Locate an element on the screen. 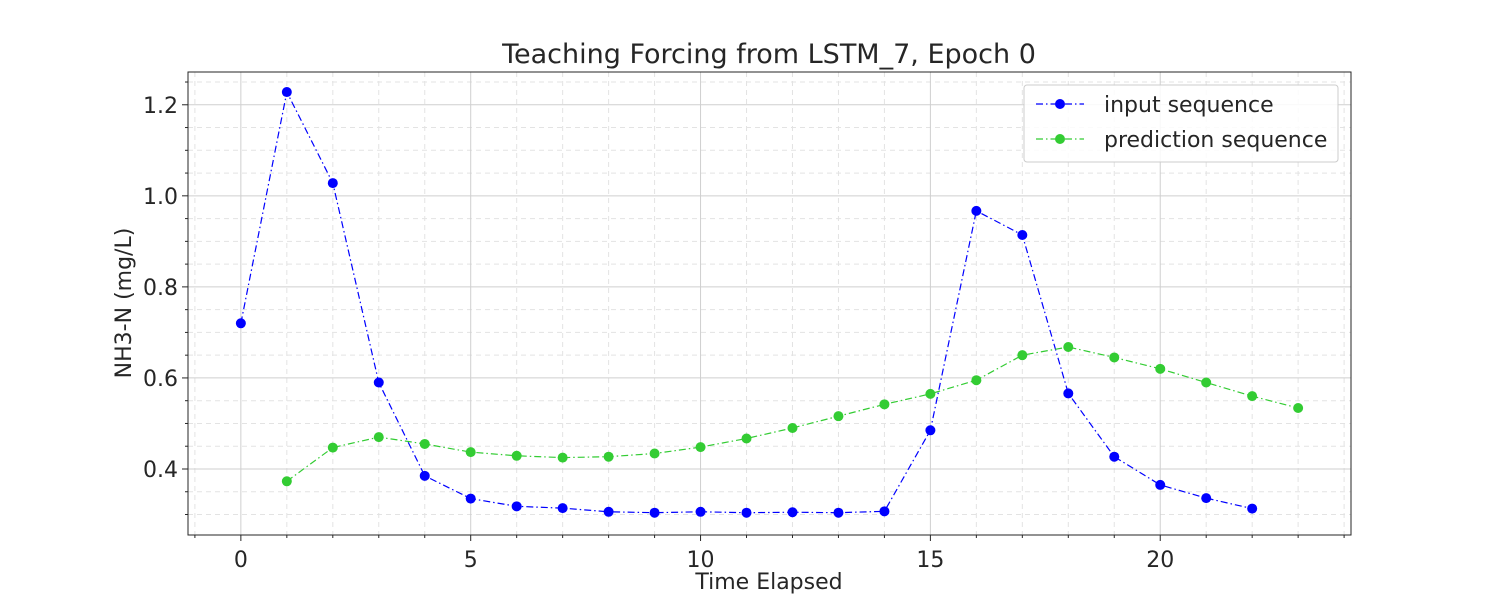 Image resolution: width=1500 pixels, height=600 pixels. x-tick-label: 5 is located at coordinates (471, 560).